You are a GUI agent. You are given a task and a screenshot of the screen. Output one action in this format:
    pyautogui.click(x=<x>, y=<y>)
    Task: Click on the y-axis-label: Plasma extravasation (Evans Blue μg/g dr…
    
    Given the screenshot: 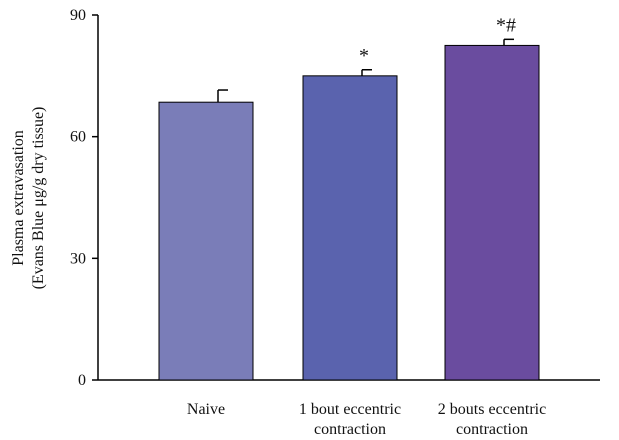 What is the action you would take?
    pyautogui.click(x=28, y=198)
    